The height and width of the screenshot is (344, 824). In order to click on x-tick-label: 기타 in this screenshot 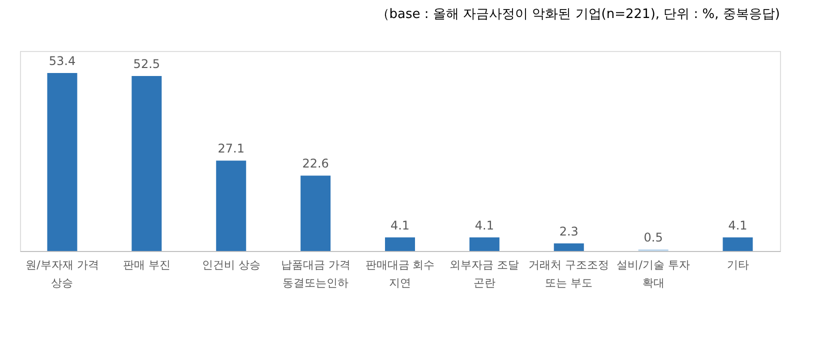, I will do `click(737, 265)`.